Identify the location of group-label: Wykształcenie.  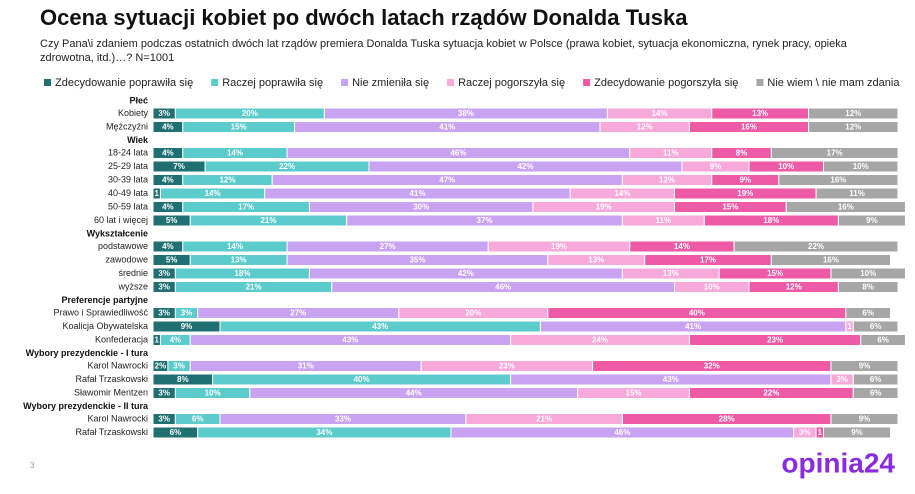
(117, 233).